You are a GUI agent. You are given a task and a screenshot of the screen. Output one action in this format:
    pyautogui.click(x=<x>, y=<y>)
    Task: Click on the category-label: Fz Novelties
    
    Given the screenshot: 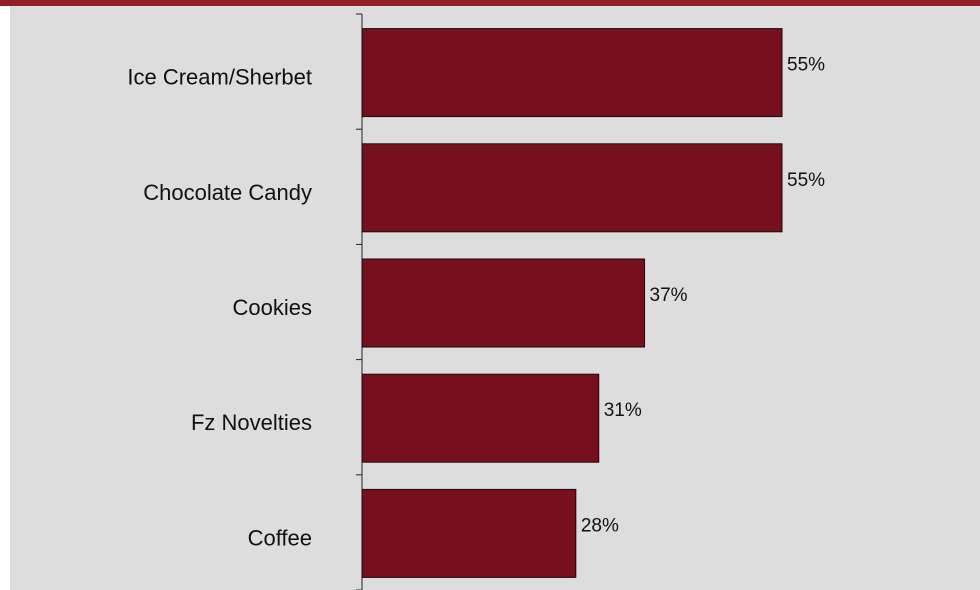 What is the action you would take?
    pyautogui.click(x=251, y=422)
    